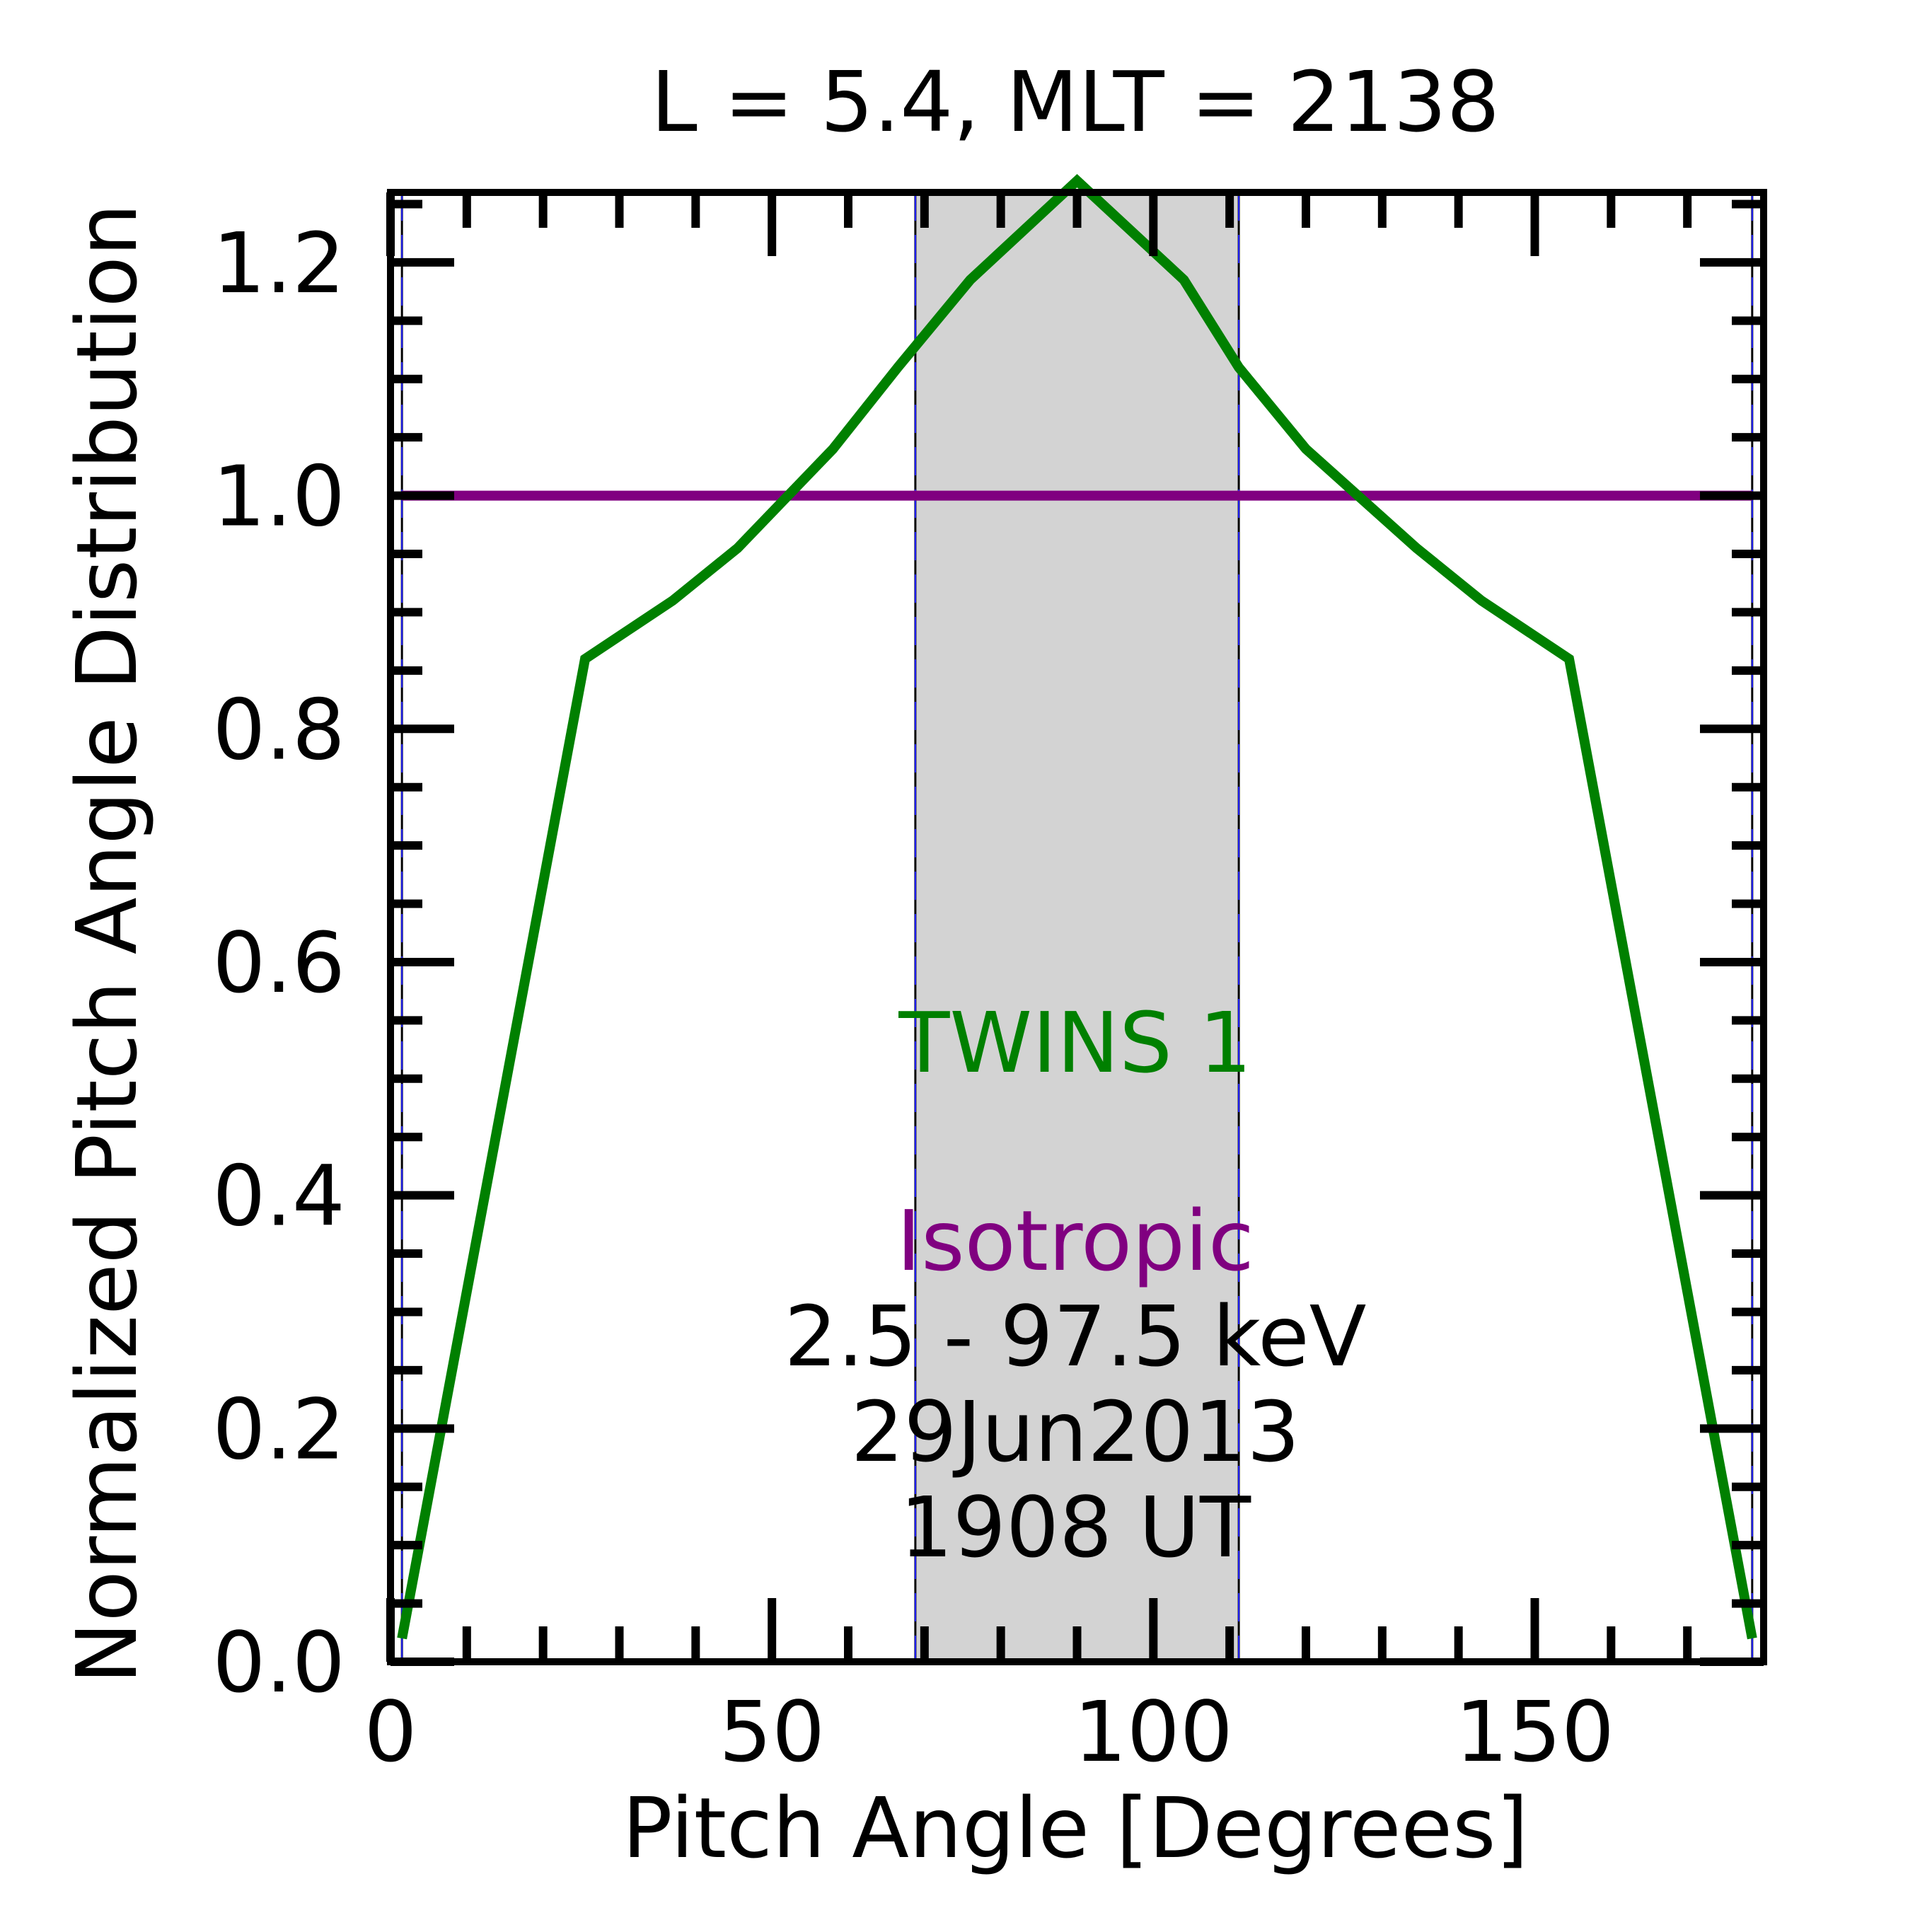 The image size is (1932, 1932). What do you see at coordinates (107, 943) in the screenshot?
I see `y-axis-label: Normalized Pitch Angle Distribution` at bounding box center [107, 943].